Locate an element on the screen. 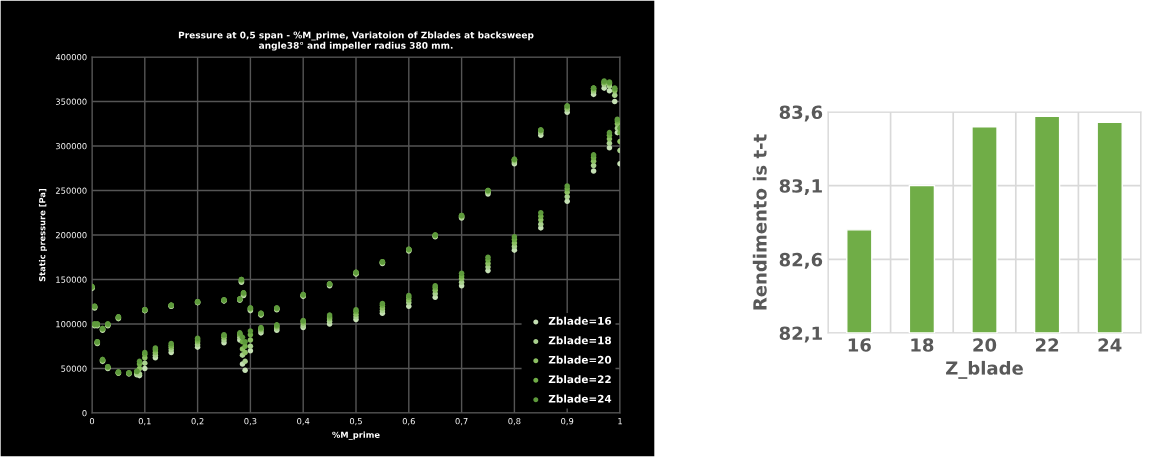 The height and width of the screenshot is (457, 1161). x-tick-label: 0,4 is located at coordinates (303, 422).